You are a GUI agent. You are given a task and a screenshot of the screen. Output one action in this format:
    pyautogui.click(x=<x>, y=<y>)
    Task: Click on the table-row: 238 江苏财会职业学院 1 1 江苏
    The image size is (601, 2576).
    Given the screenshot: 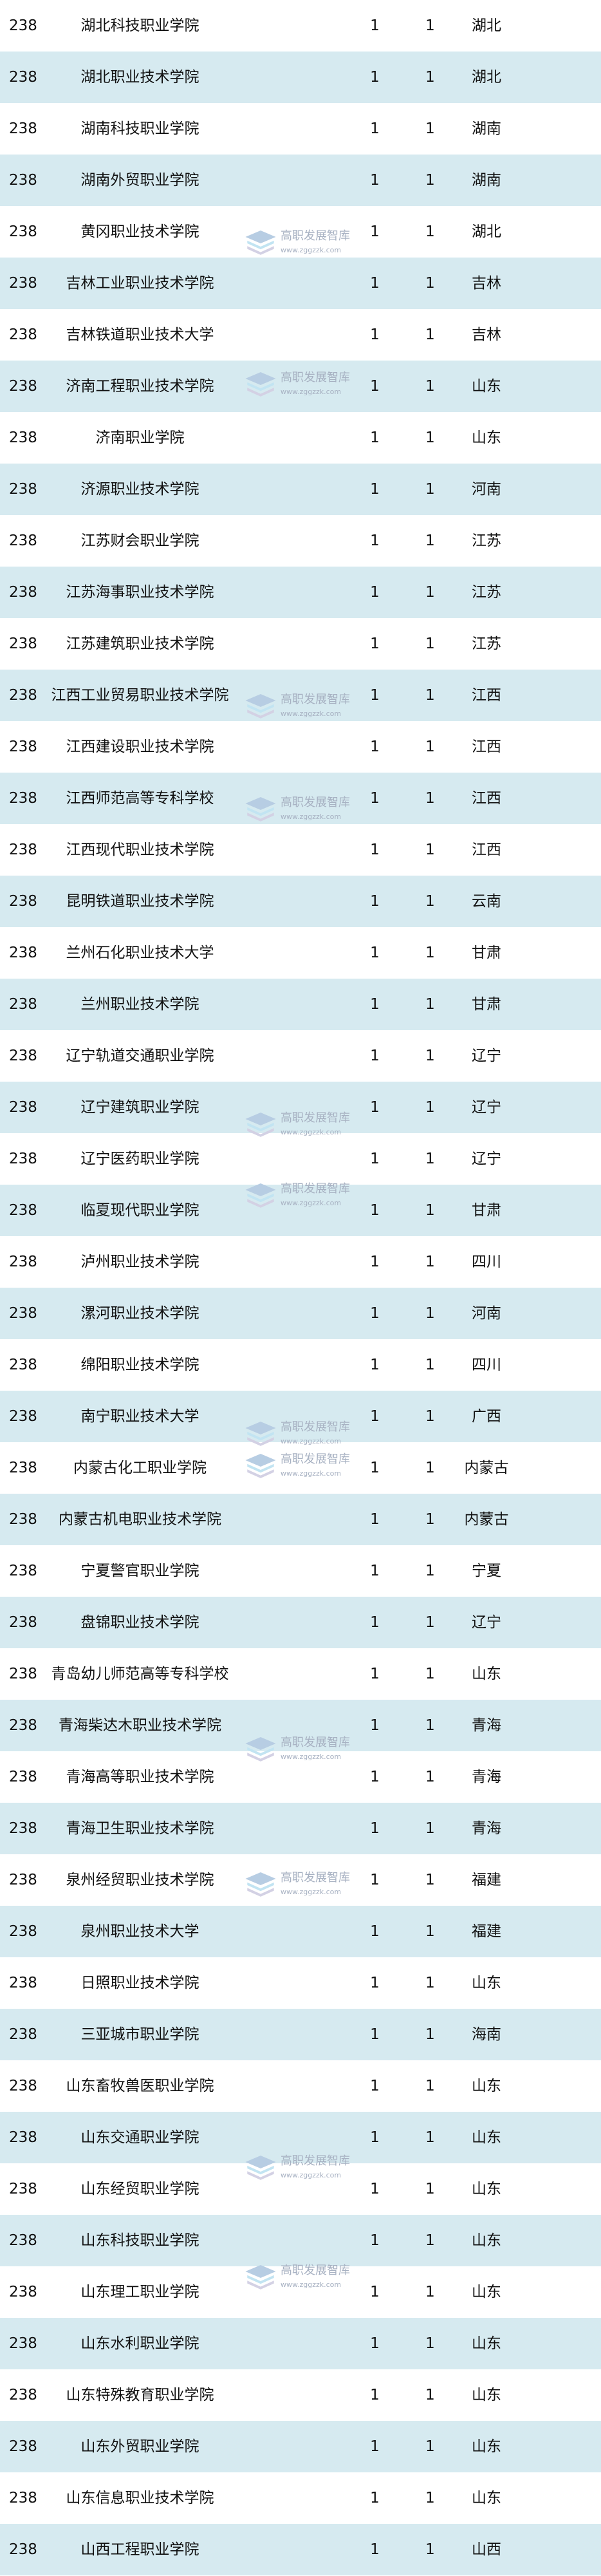 What is the action you would take?
    pyautogui.click(x=300, y=541)
    